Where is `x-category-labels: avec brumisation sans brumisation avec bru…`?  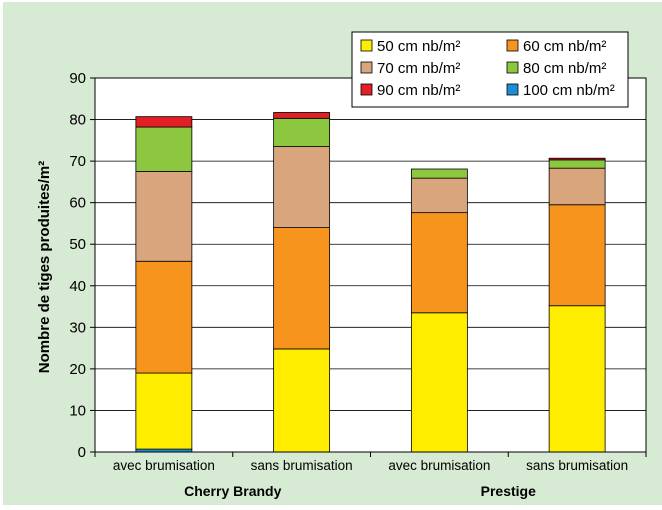 x-category-labels: avec brumisation sans brumisation avec bru… is located at coordinates (370, 465).